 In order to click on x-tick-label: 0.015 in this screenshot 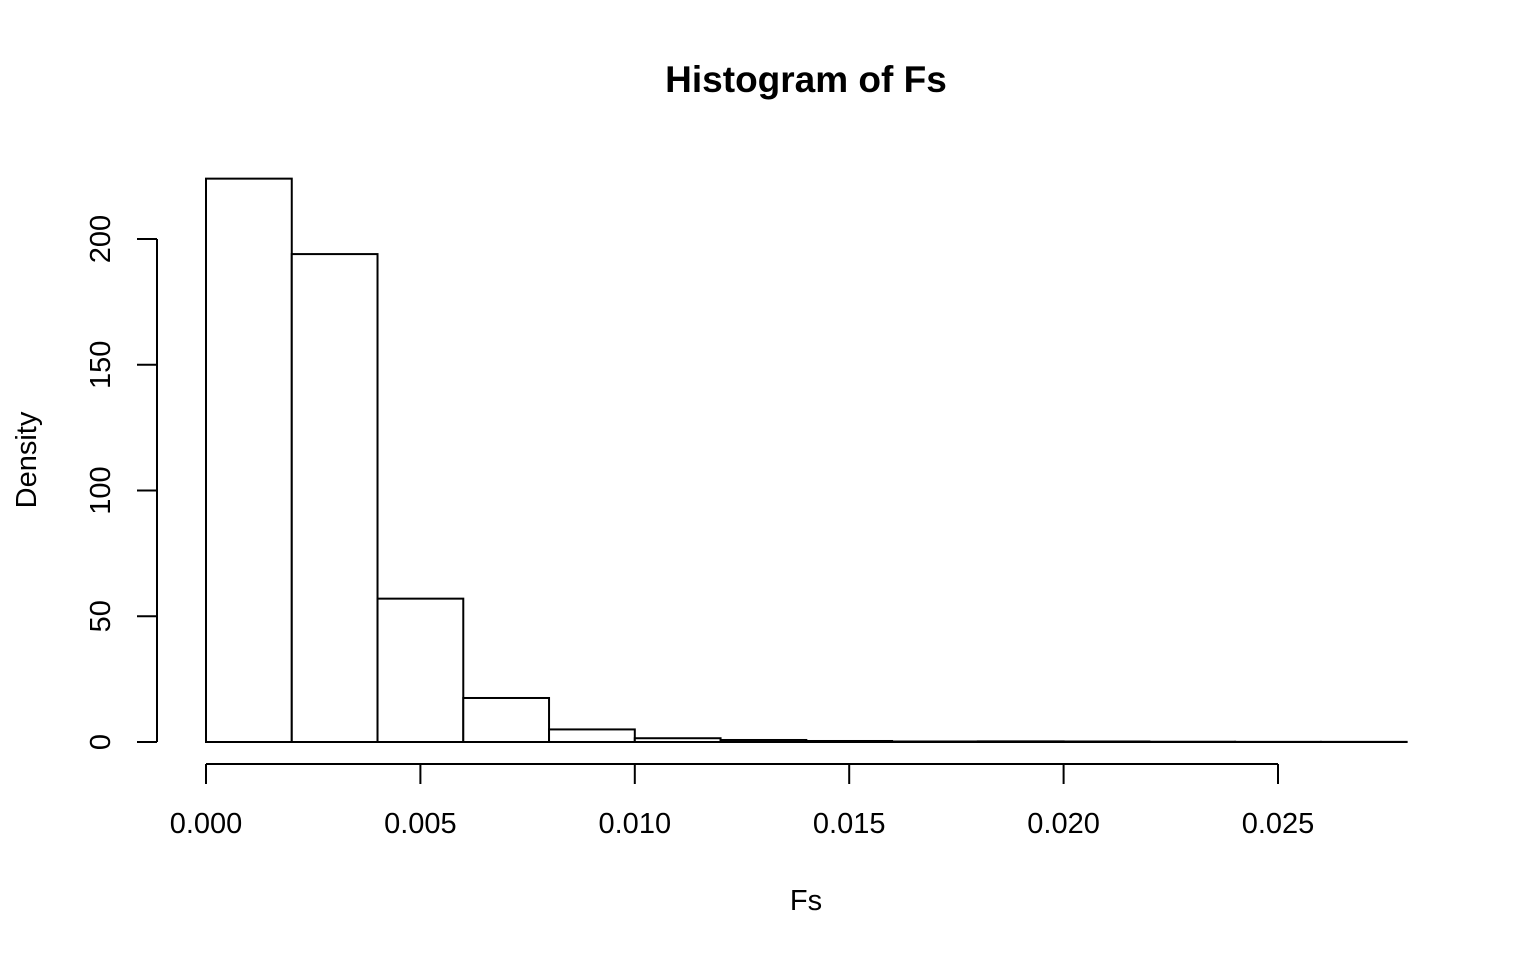, I will do `click(849, 824)`.